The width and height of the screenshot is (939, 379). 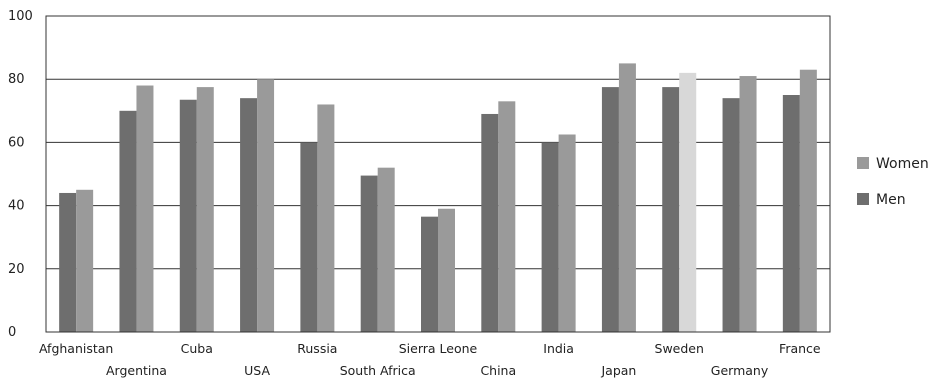 What do you see at coordinates (386, 249) in the screenshot?
I see `bar-women-south-africa` at bounding box center [386, 249].